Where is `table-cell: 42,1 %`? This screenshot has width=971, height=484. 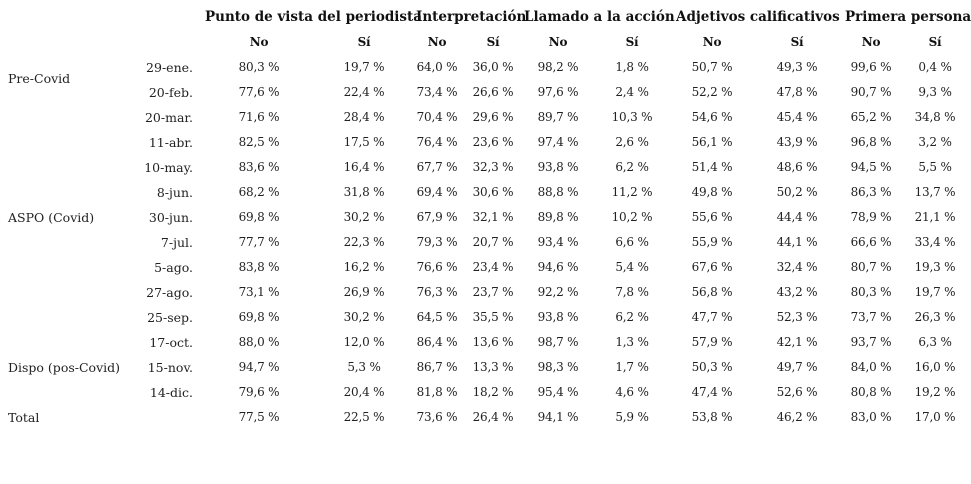 table-cell: 42,1 % is located at coordinates (797, 342).